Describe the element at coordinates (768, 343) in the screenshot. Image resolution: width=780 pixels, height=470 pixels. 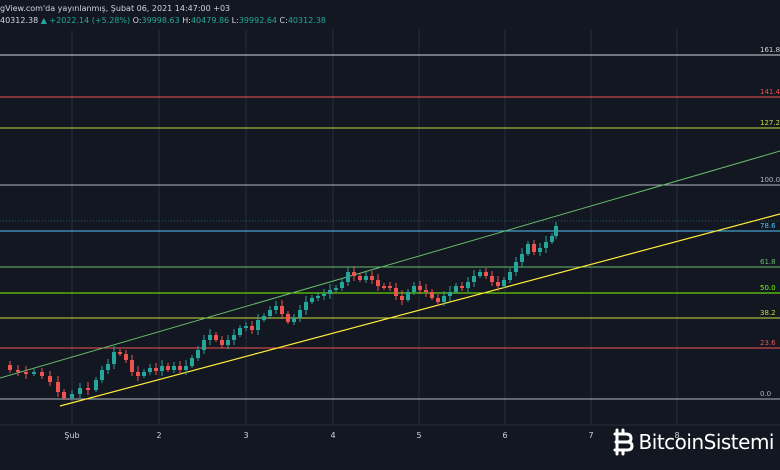
I see `fib-level-label: 23.6` at that location.